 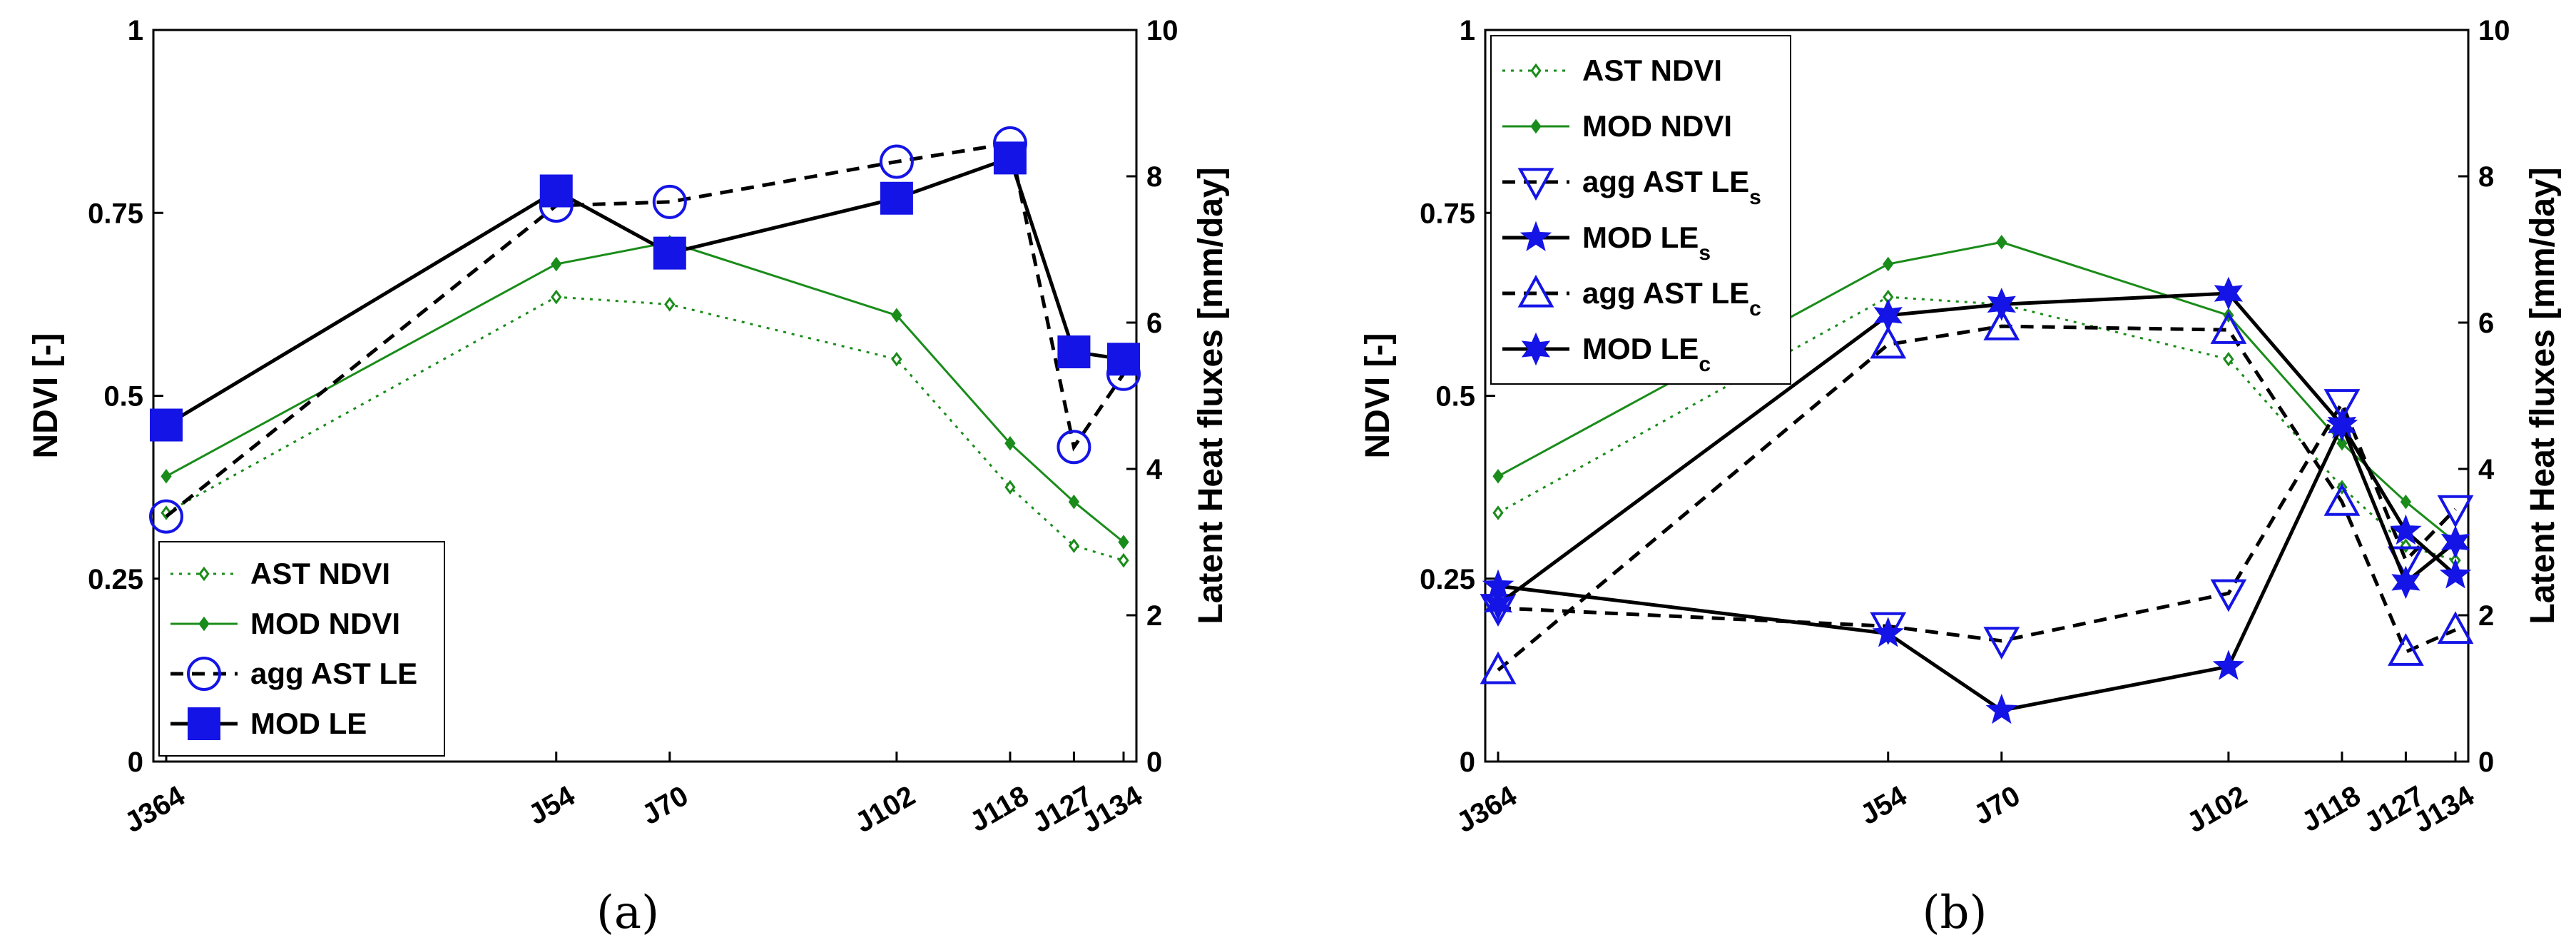 I want to click on legend-label: MOD NDVI, so click(x=1657, y=126).